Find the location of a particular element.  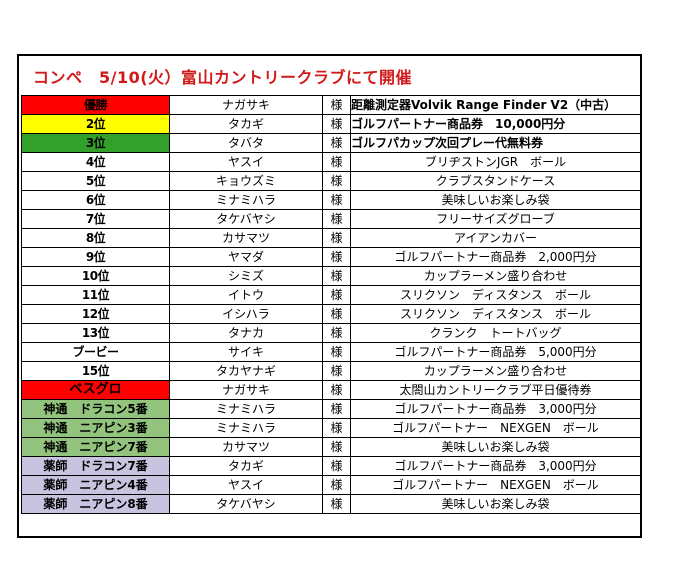

rank-cell: 薬師 ニアピン8番 is located at coordinates (95, 504).